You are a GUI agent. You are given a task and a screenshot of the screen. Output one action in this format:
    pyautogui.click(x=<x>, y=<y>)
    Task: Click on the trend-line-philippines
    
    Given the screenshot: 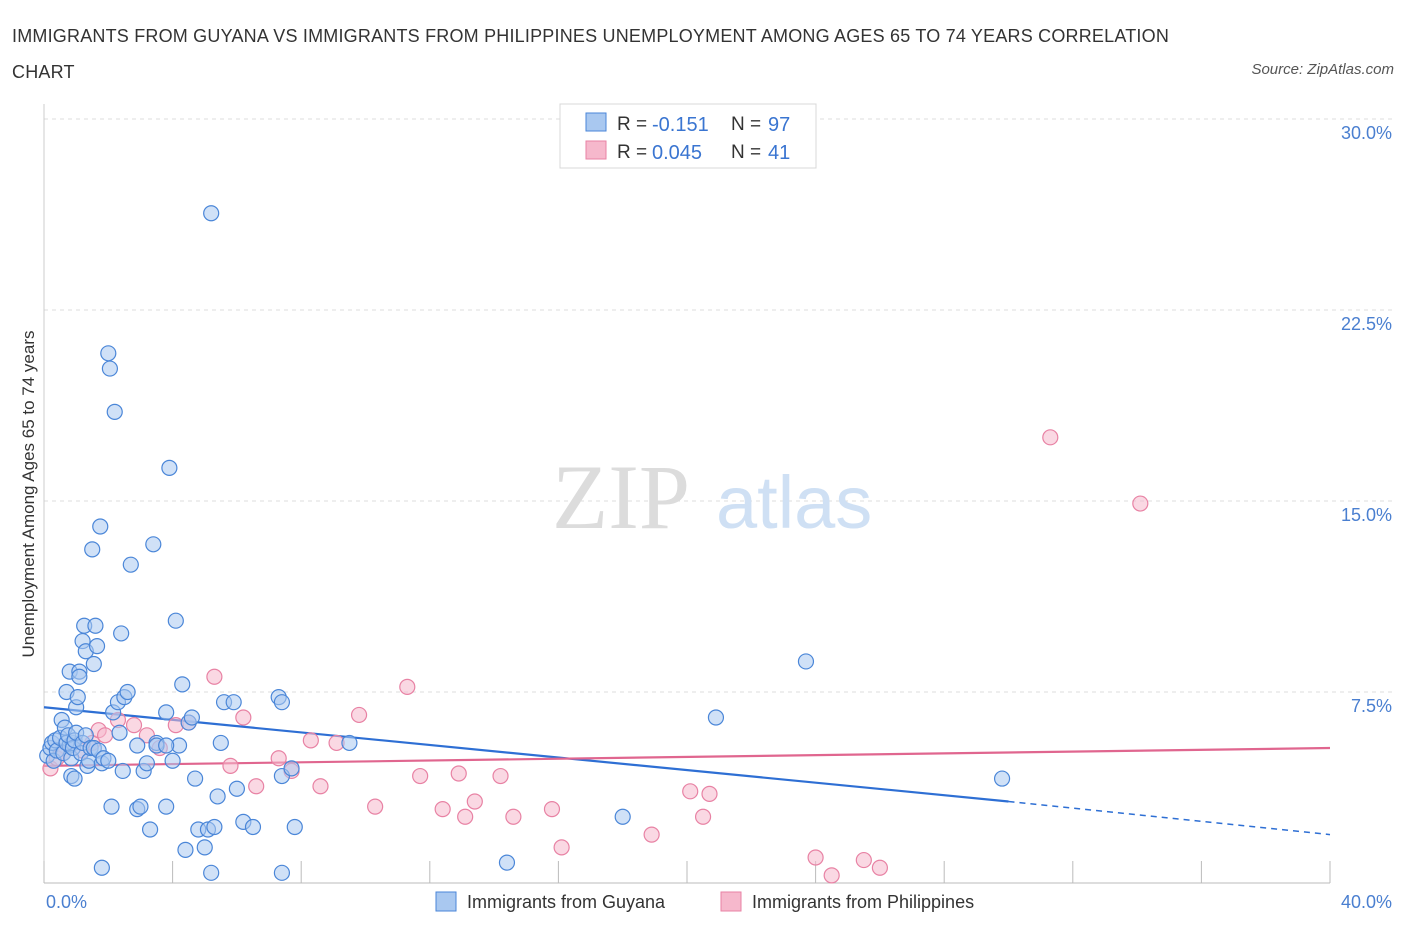 What is the action you would take?
    pyautogui.click(x=687, y=756)
    